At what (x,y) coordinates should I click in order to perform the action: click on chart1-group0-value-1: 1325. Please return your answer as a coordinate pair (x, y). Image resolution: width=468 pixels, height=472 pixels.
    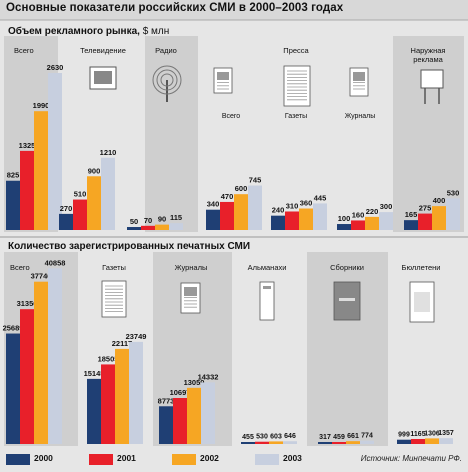
    Looking at the image, I should click on (27, 145).